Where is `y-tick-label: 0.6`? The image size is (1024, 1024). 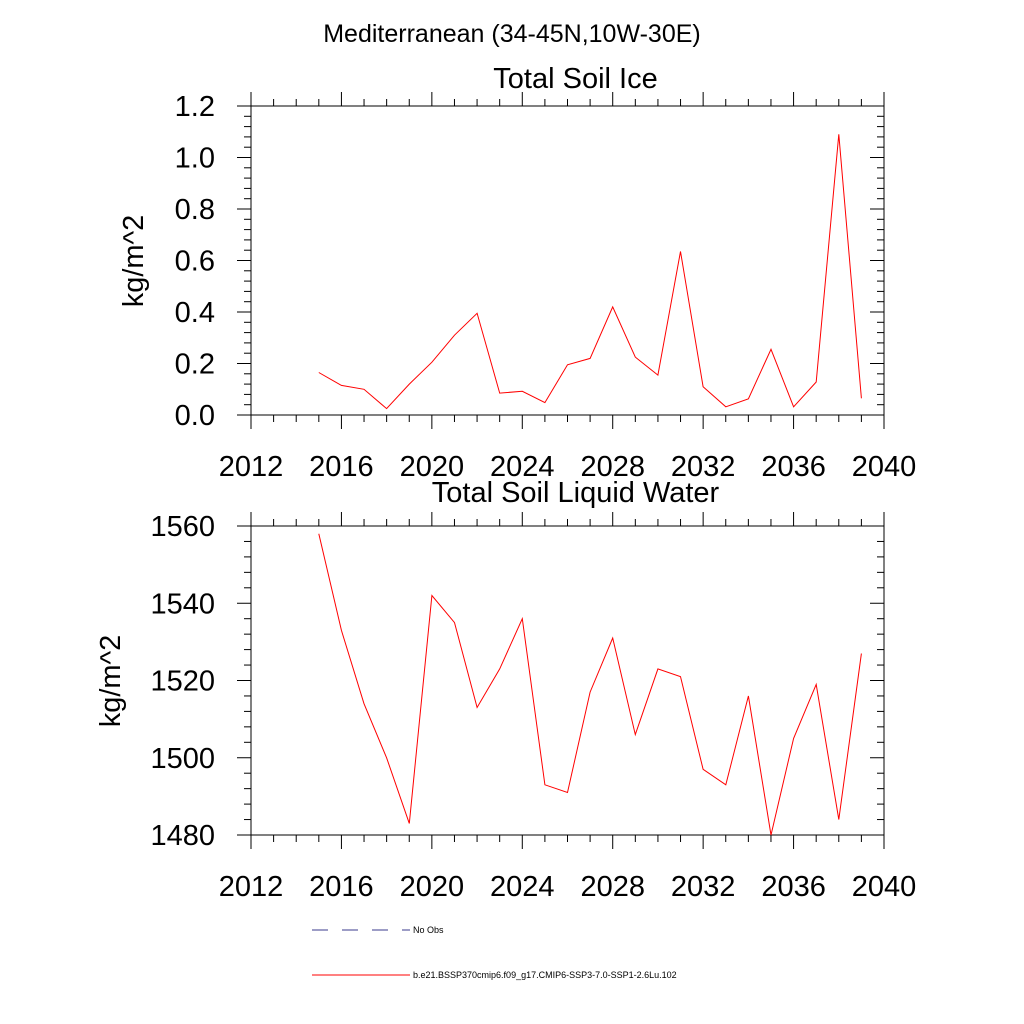
y-tick-label: 0.6 is located at coordinates (195, 262).